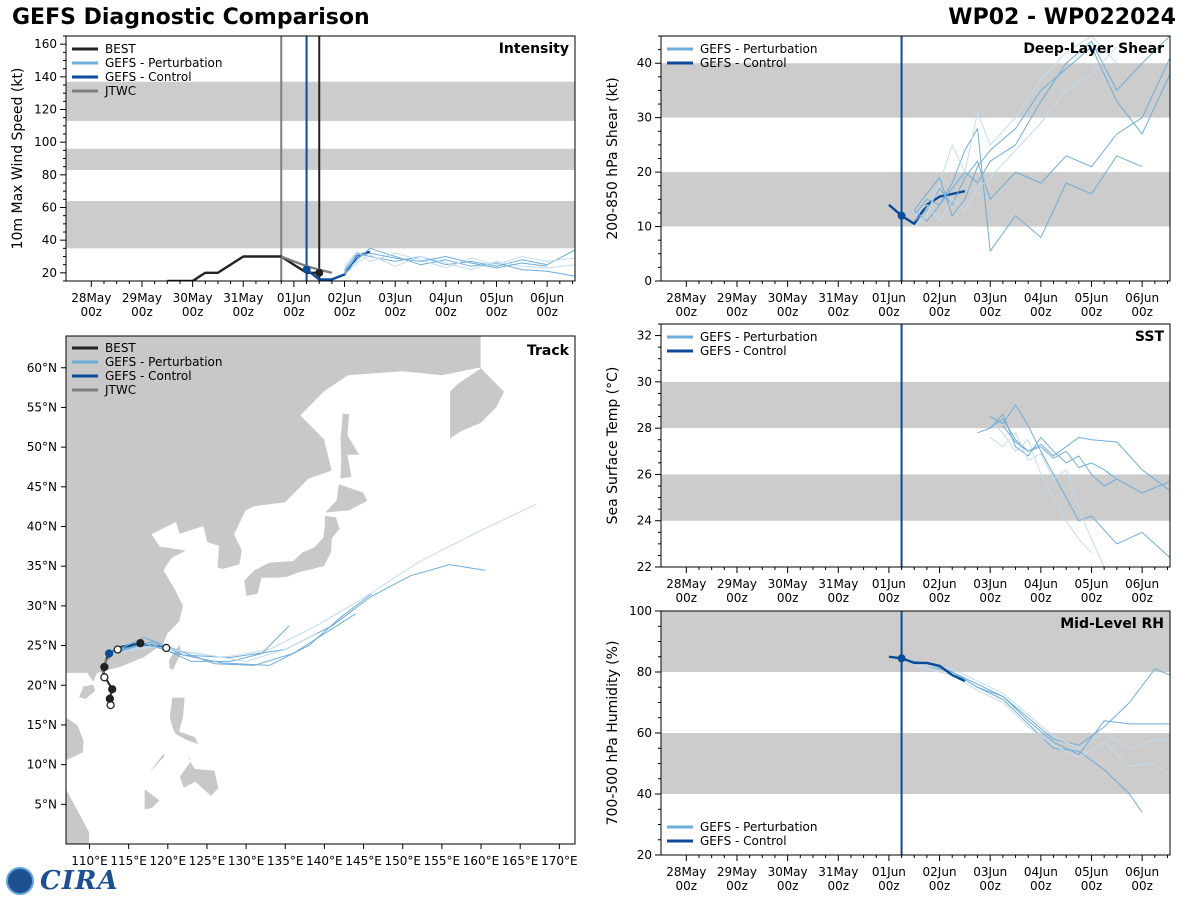  I want to click on track-y-tick-label: 5°N, so click(45, 804).